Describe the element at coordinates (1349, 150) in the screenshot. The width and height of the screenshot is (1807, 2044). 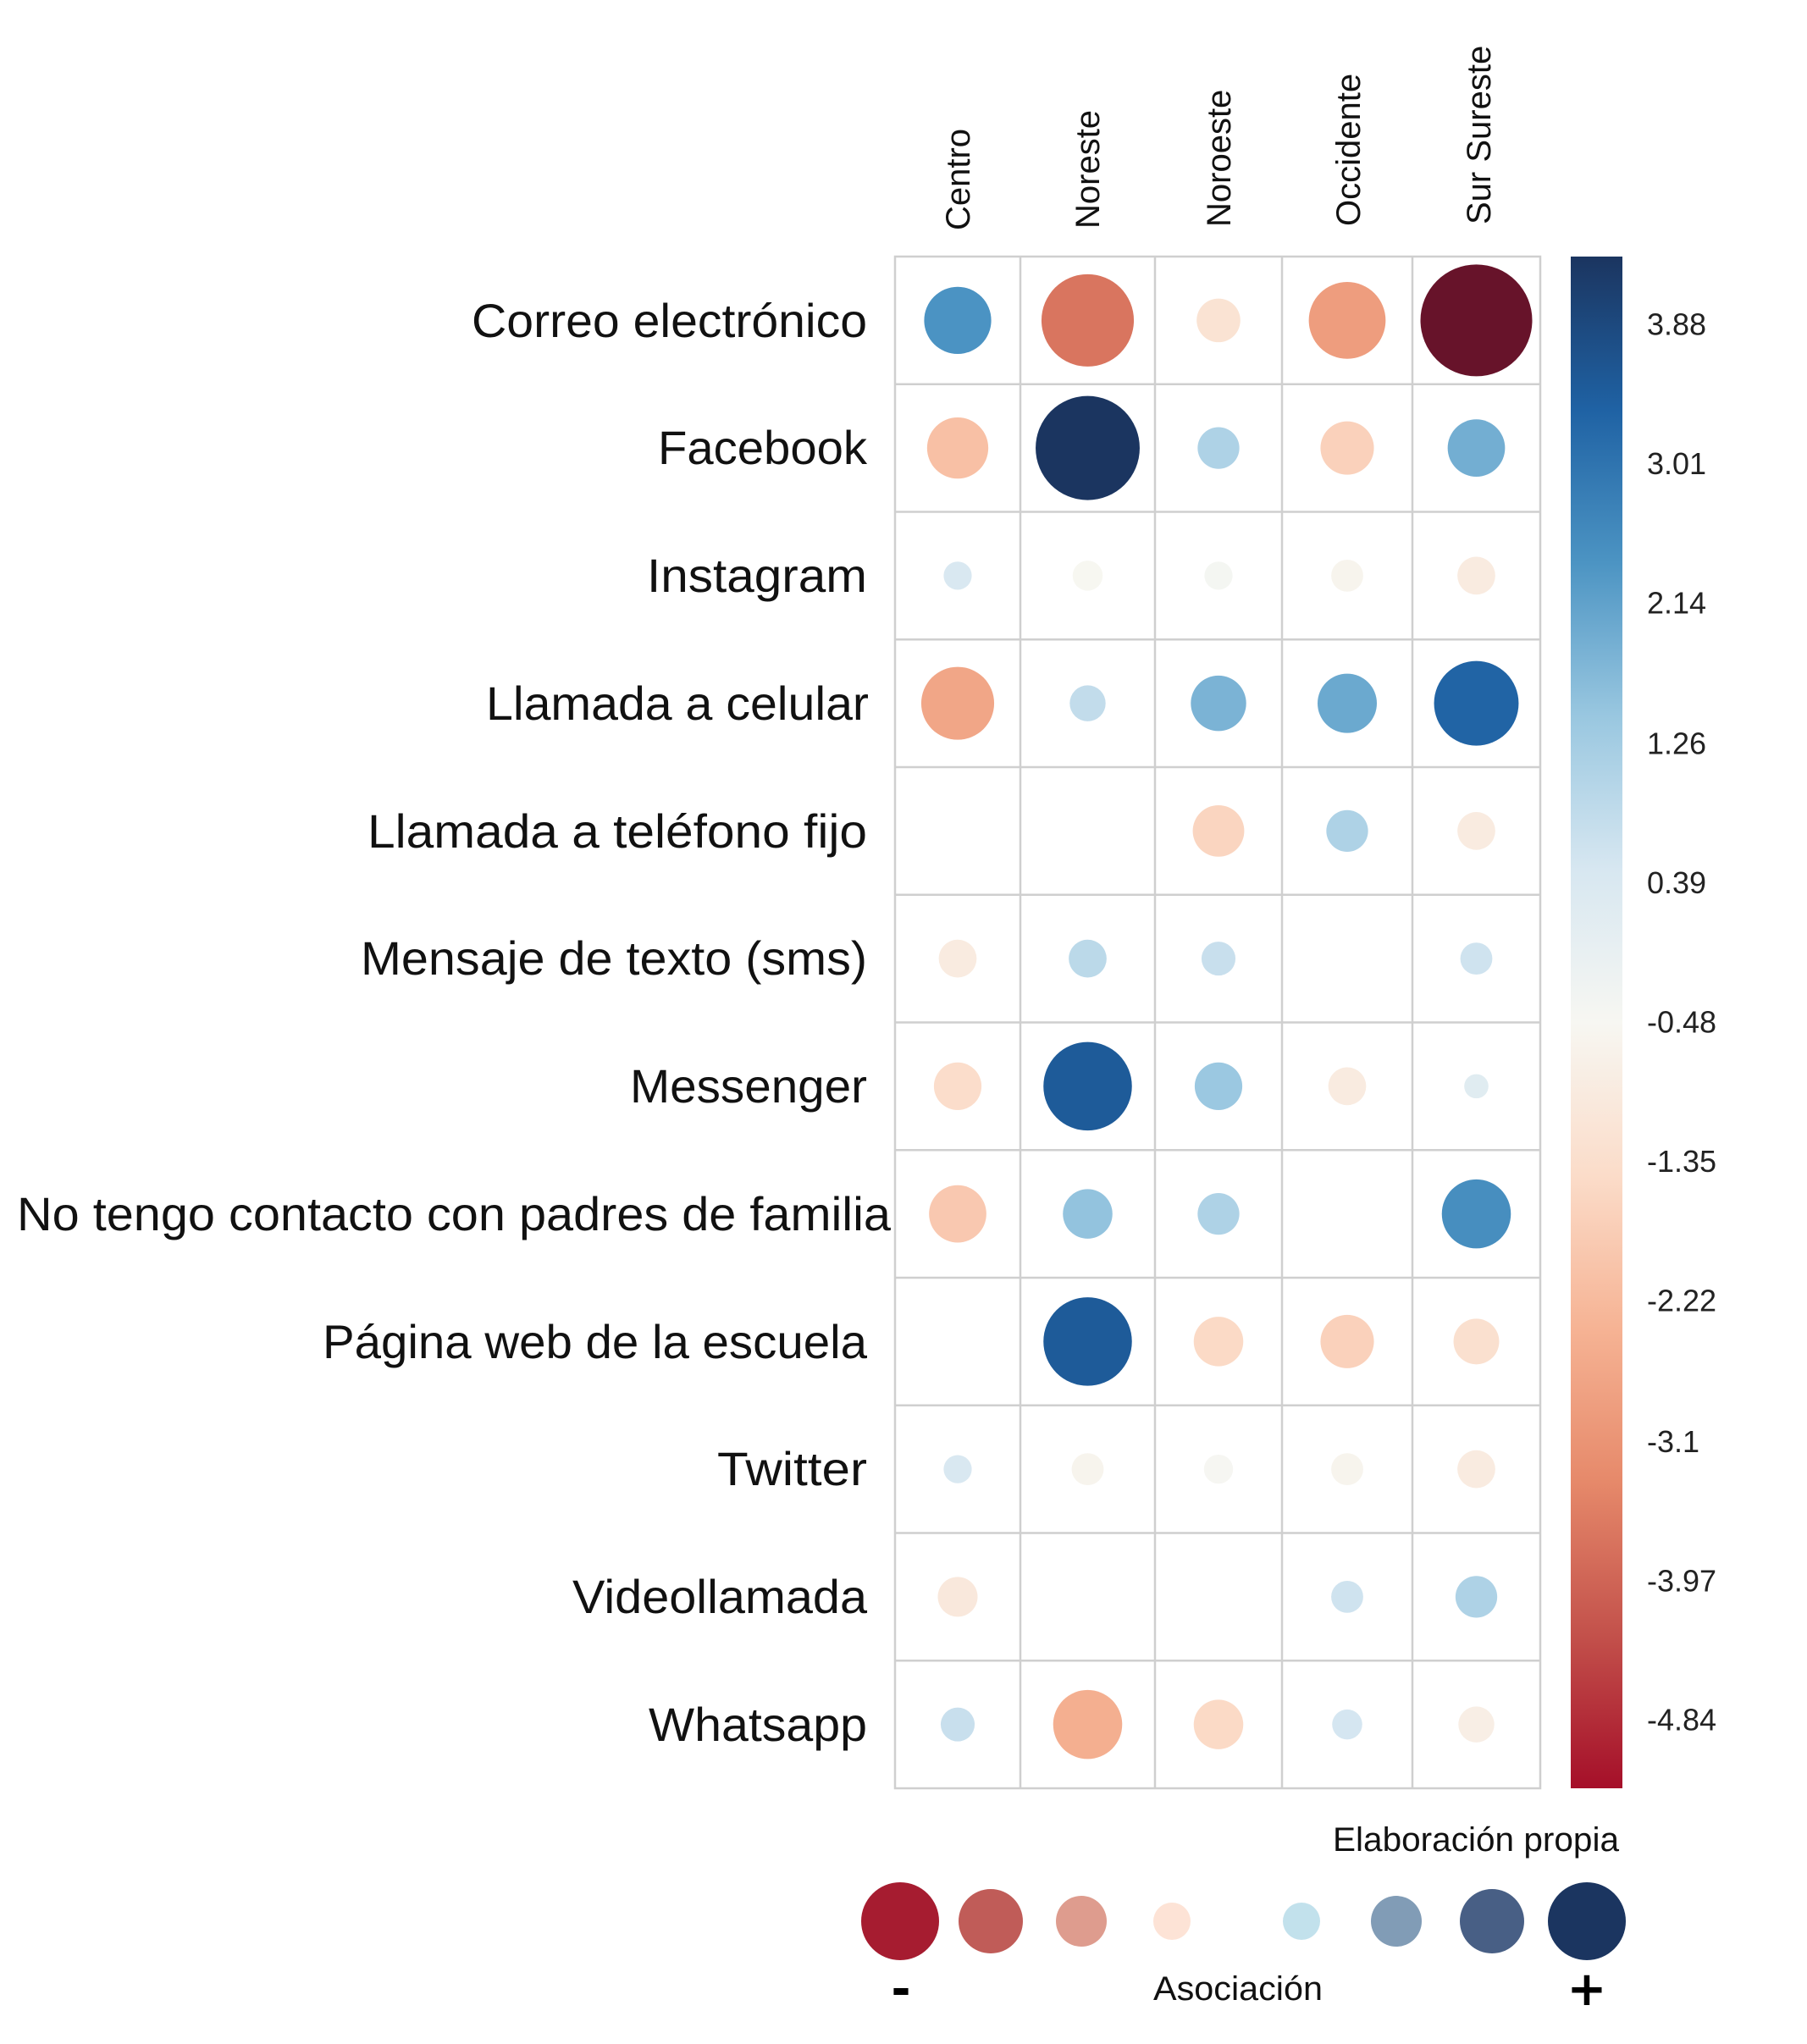
I see `column-label-occidente: Occidente` at that location.